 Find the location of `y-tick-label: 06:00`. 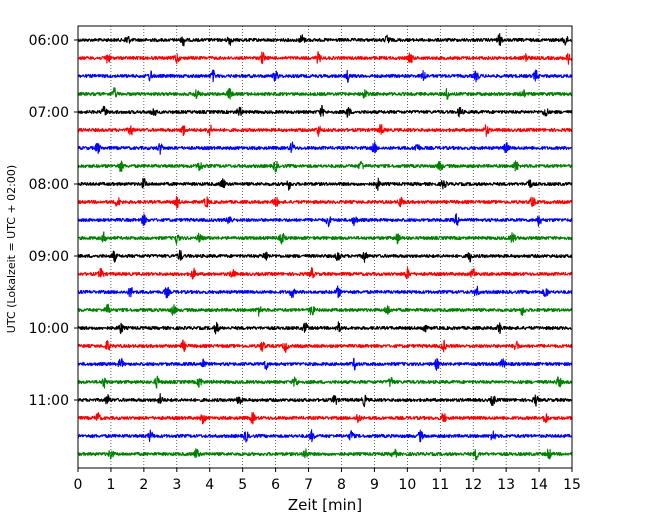

y-tick-label: 06:00 is located at coordinates (49, 41).